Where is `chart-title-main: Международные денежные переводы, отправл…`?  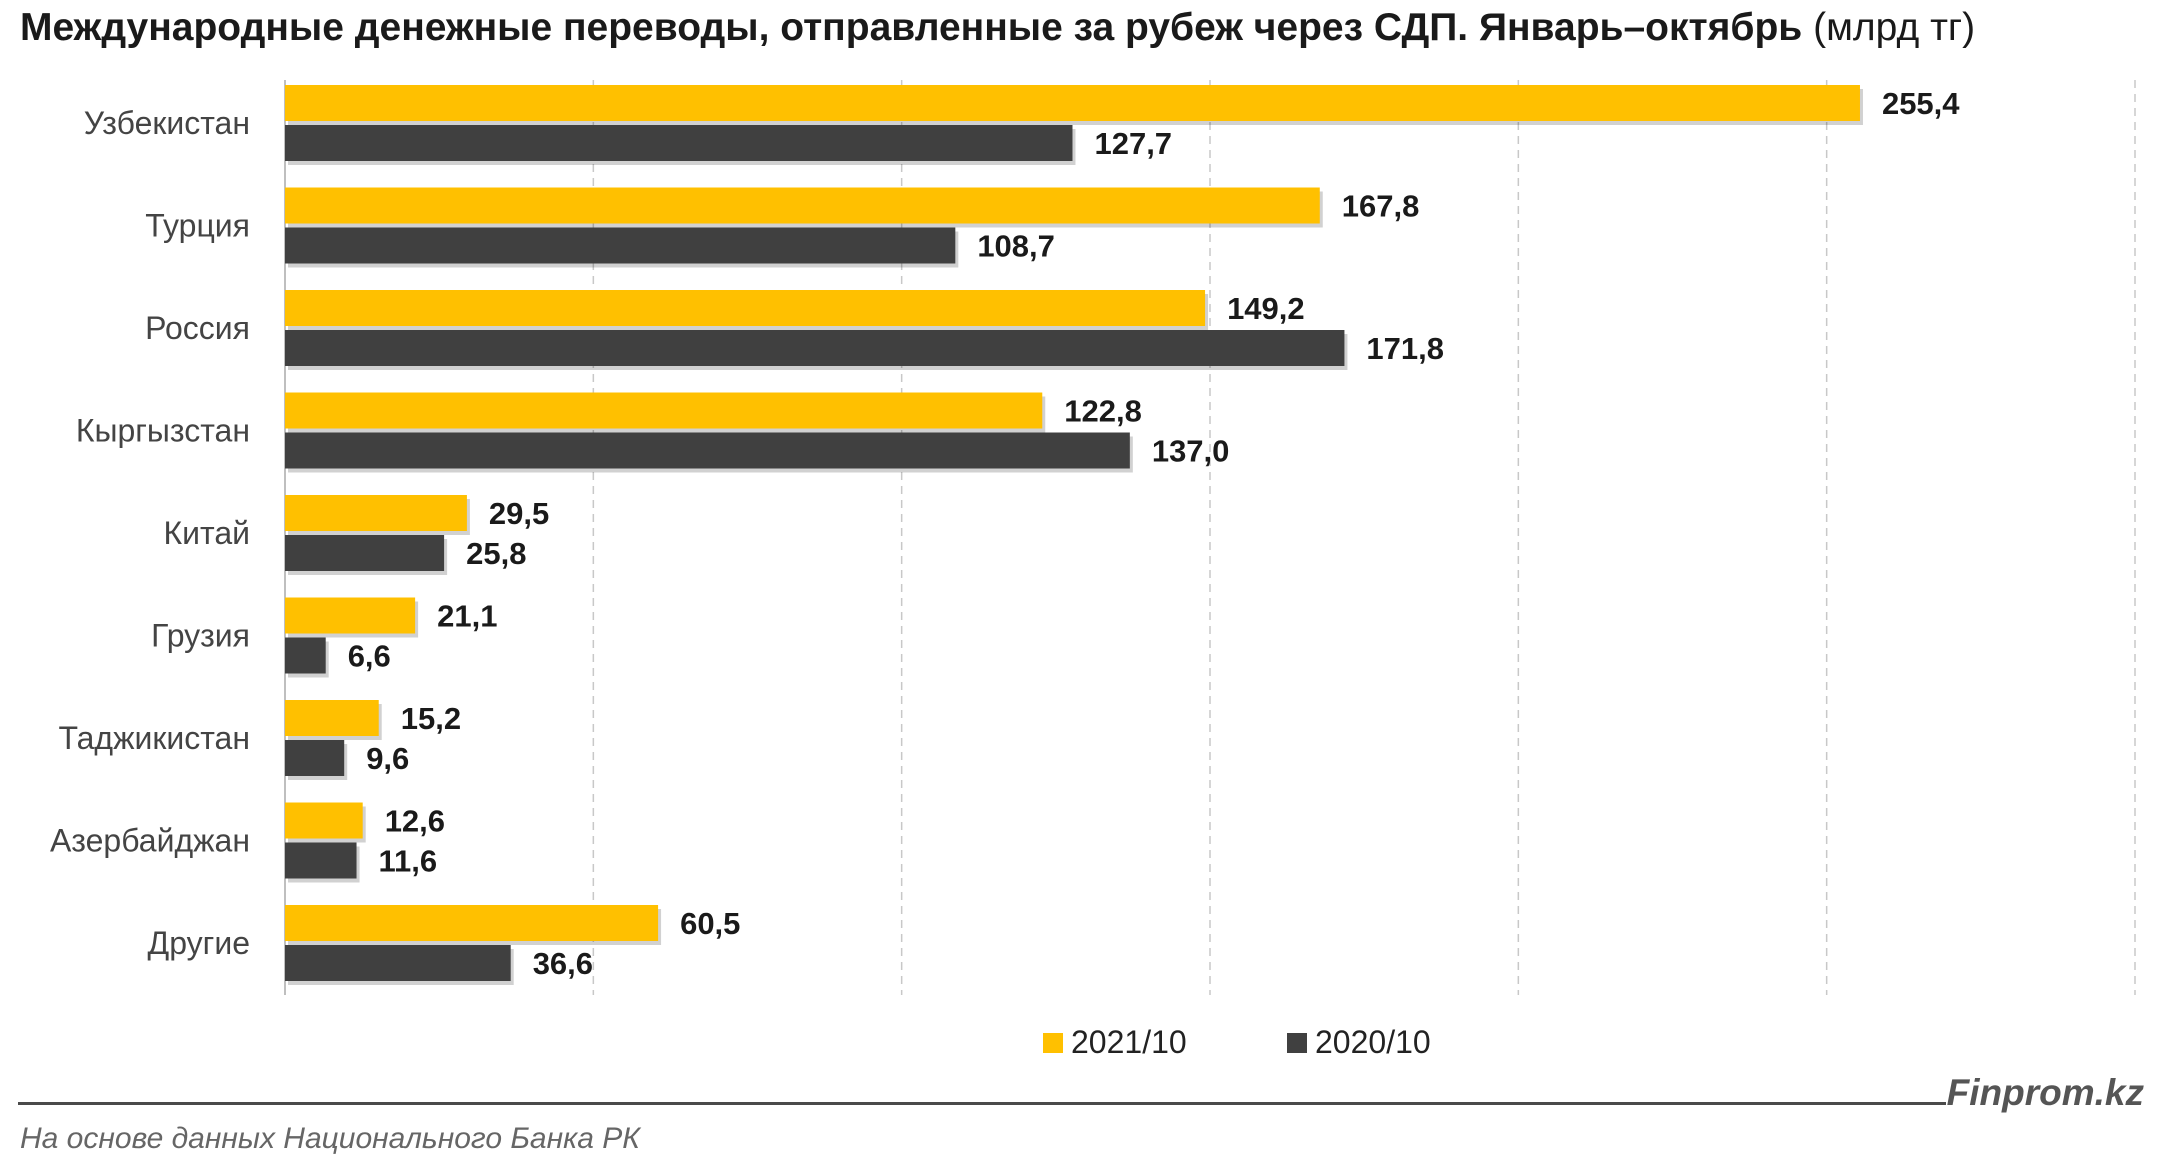
chart-title-main: Международные денежные переводы, отправл… is located at coordinates (911, 27).